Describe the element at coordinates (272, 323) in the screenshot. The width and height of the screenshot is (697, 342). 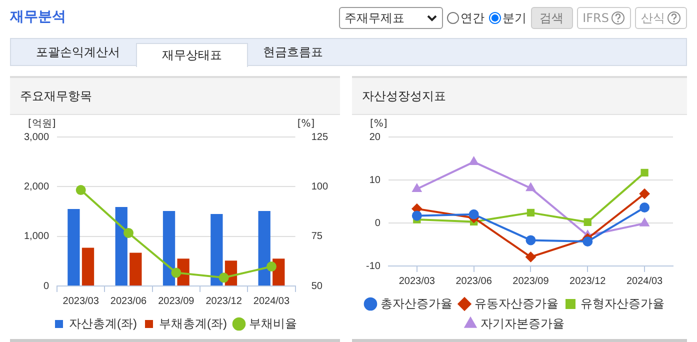
I see `legend-label: 부채비율` at that location.